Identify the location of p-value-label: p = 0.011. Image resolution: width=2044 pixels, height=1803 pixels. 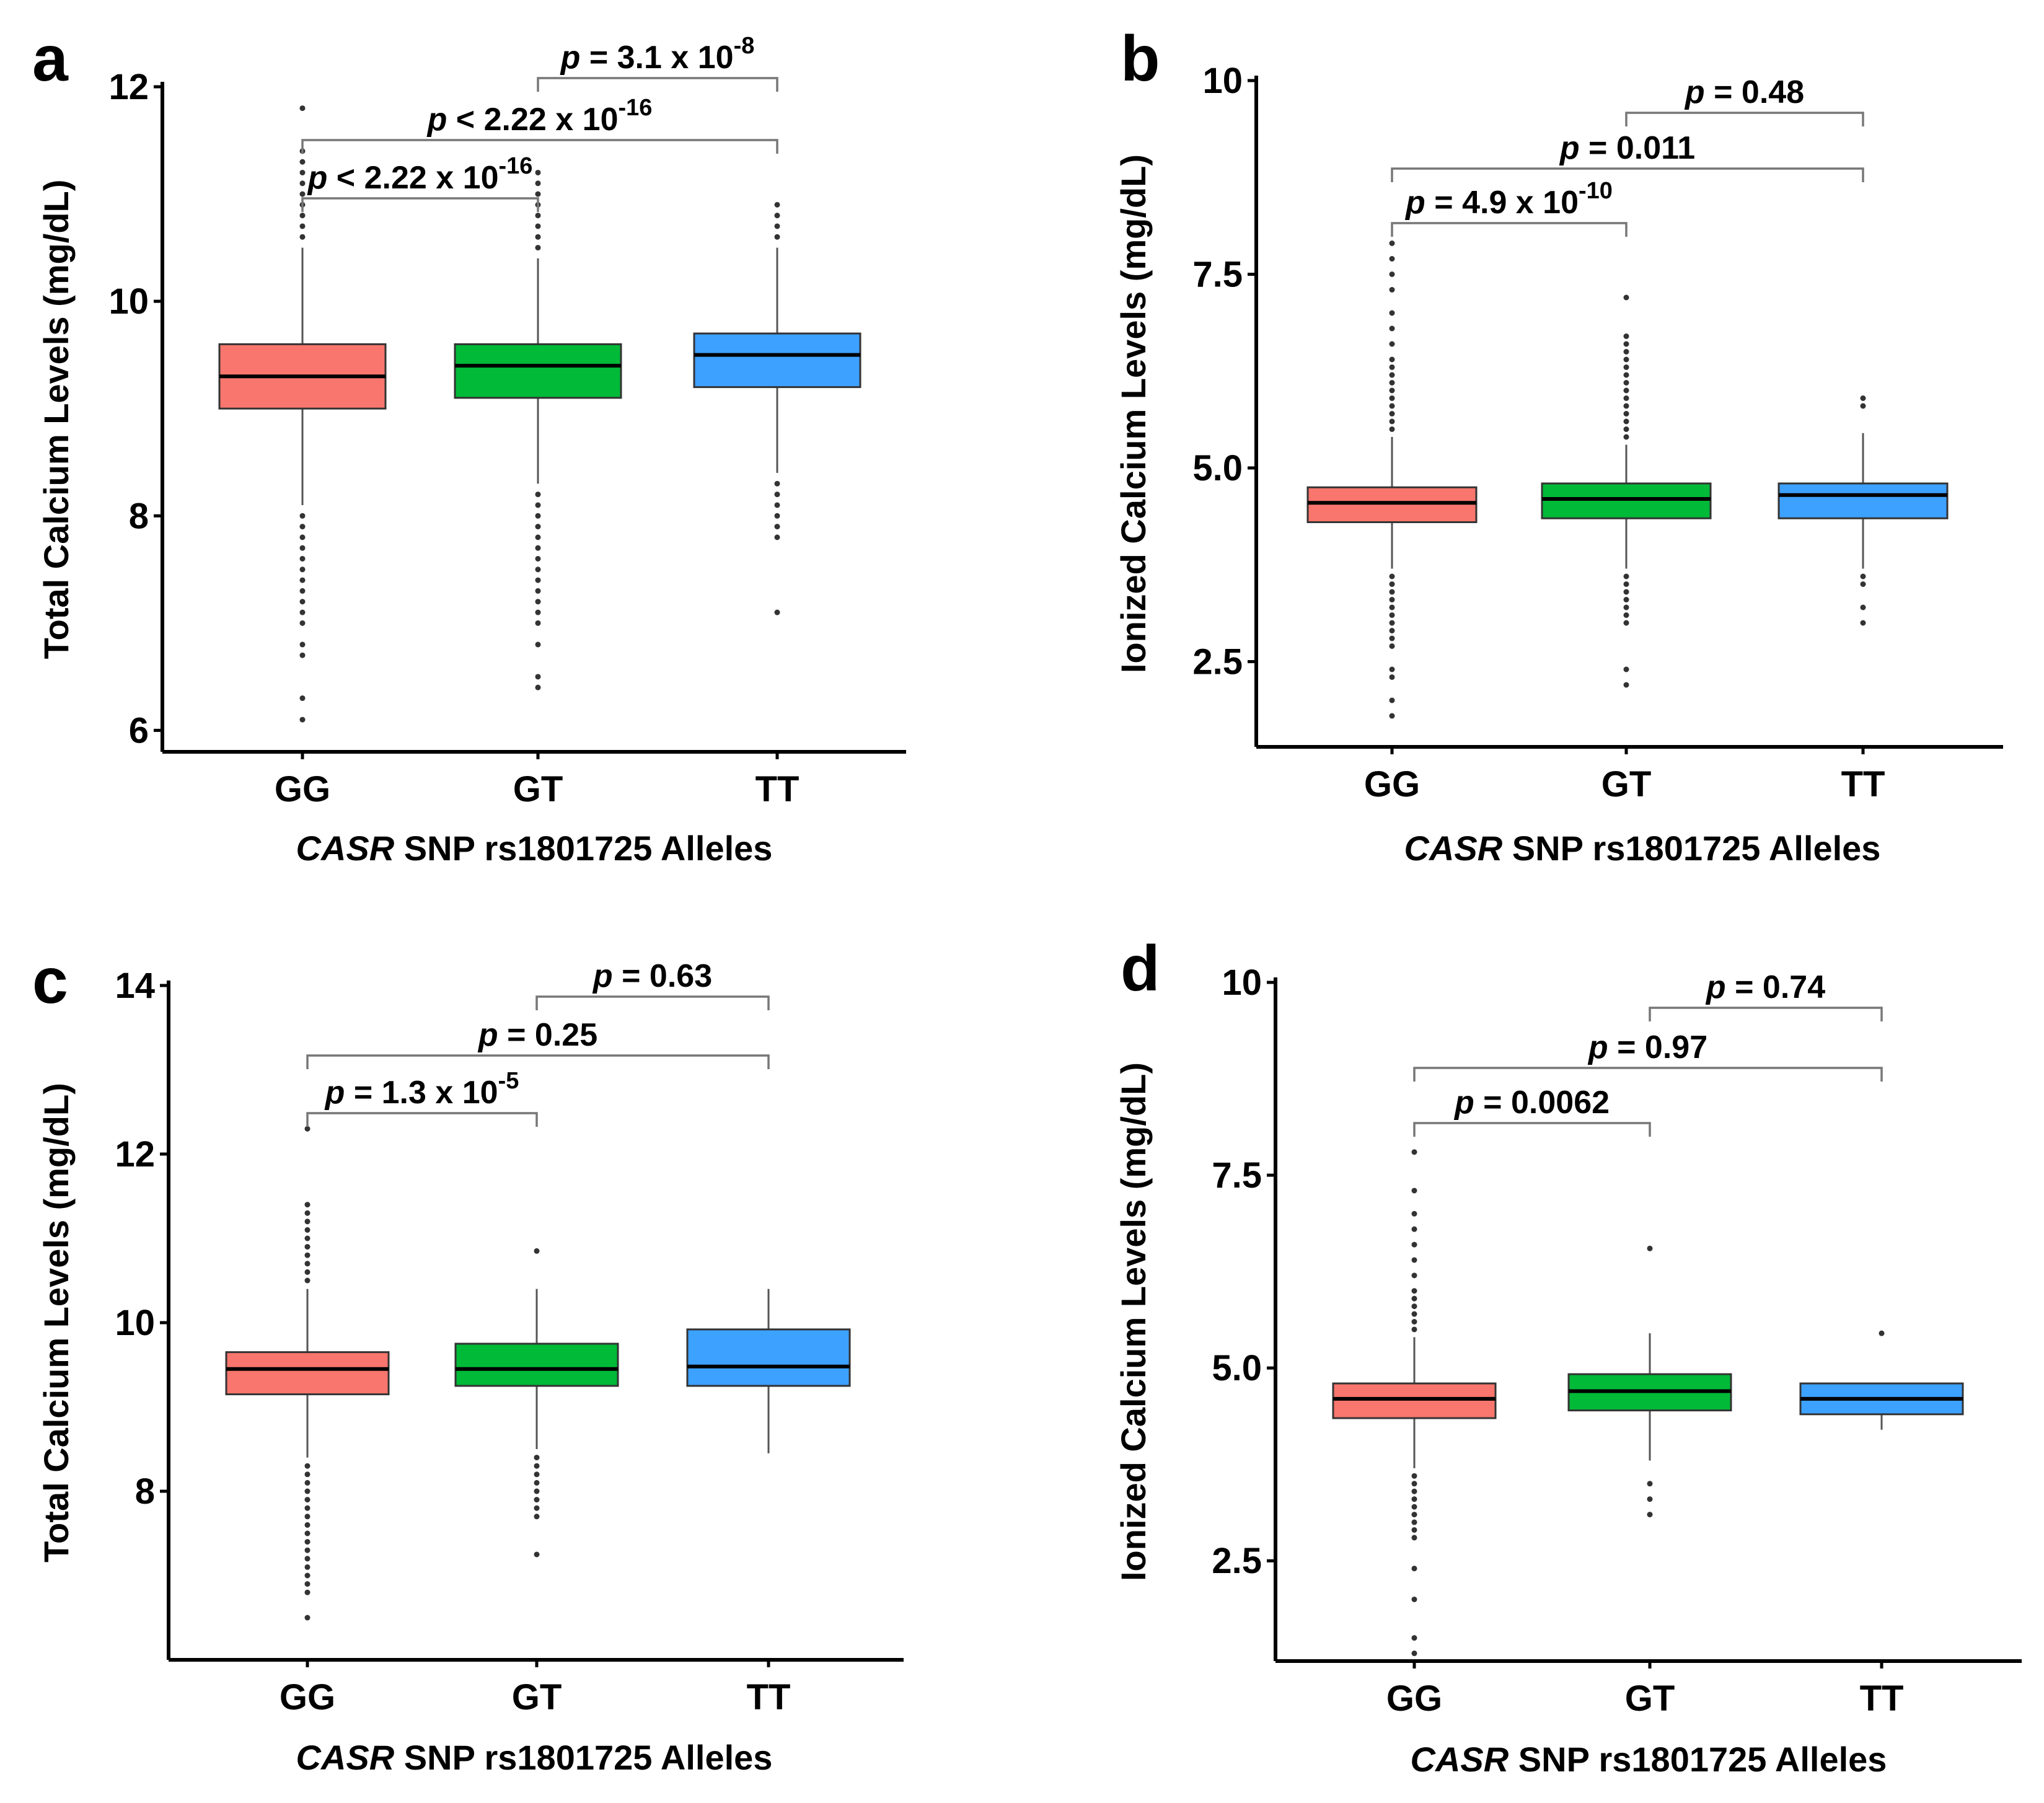
(1627, 148).